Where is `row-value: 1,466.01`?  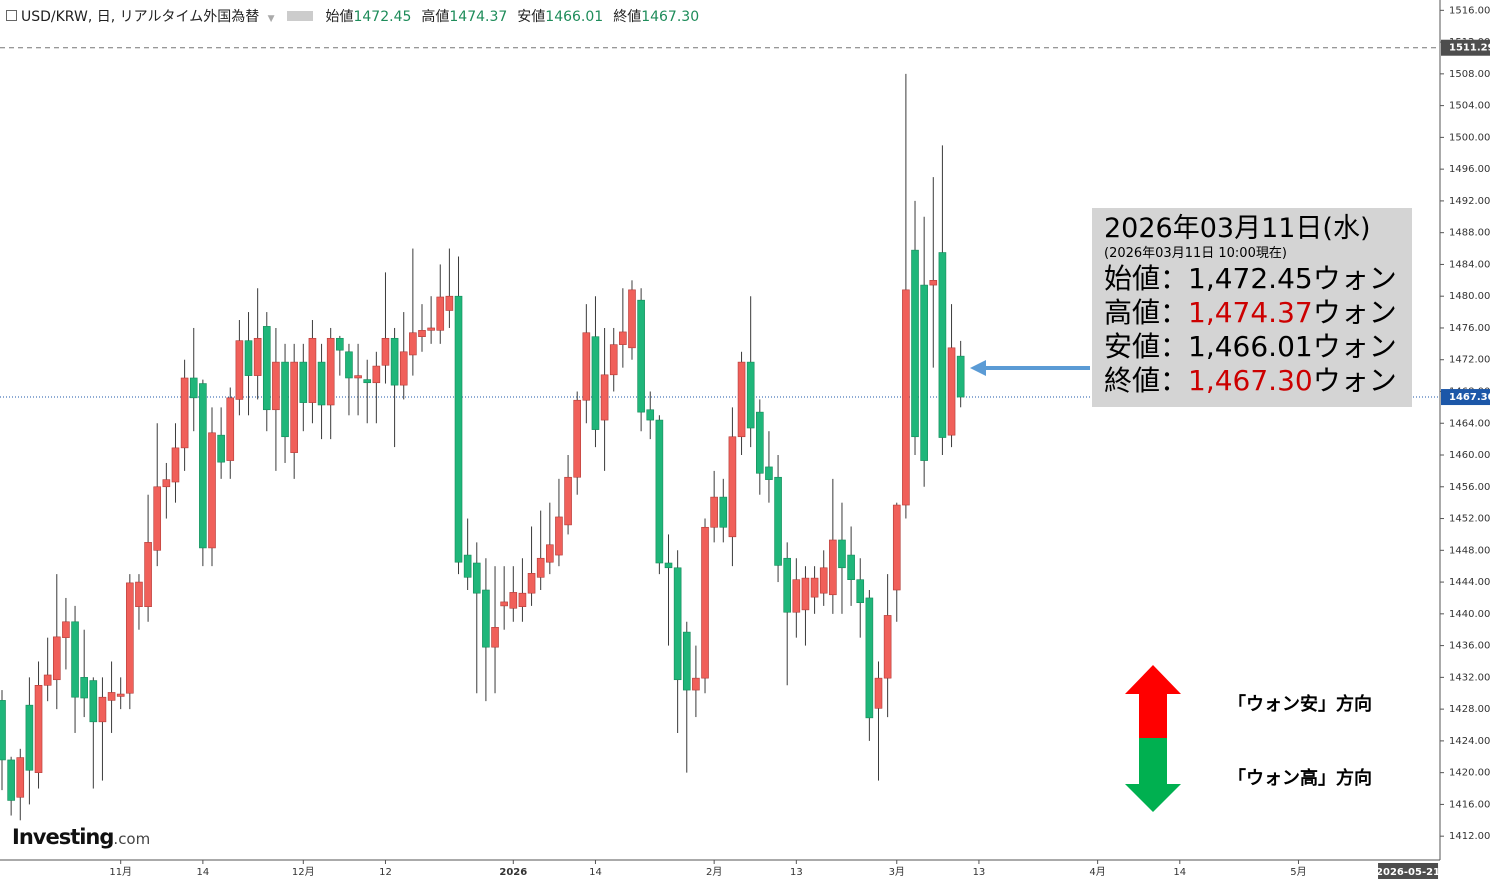 row-value: 1,466.01 is located at coordinates (1250, 346).